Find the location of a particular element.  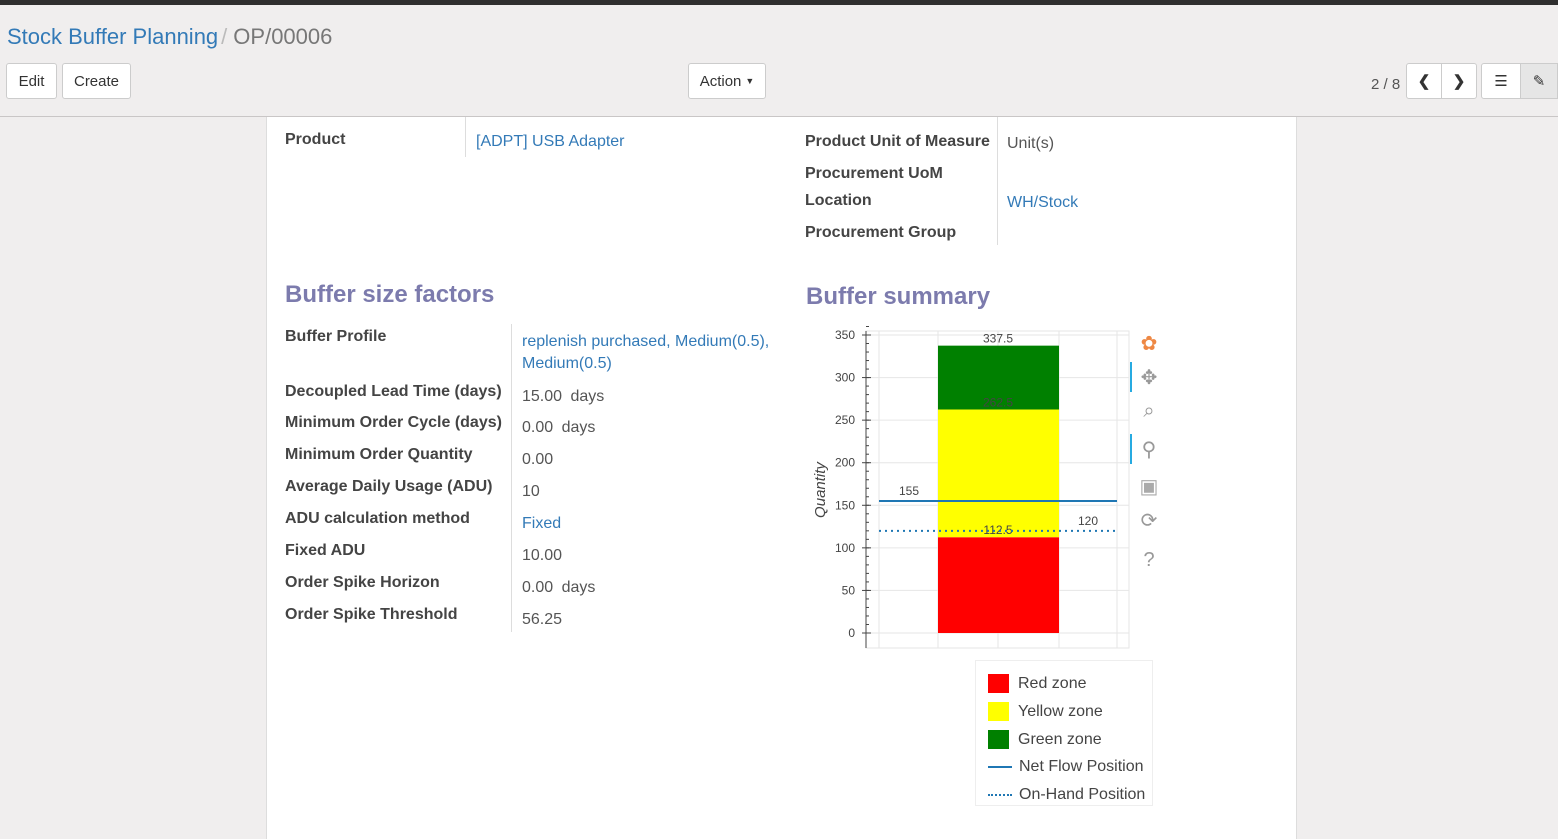

action-dropdown: Action ▼ is located at coordinates (727, 81).